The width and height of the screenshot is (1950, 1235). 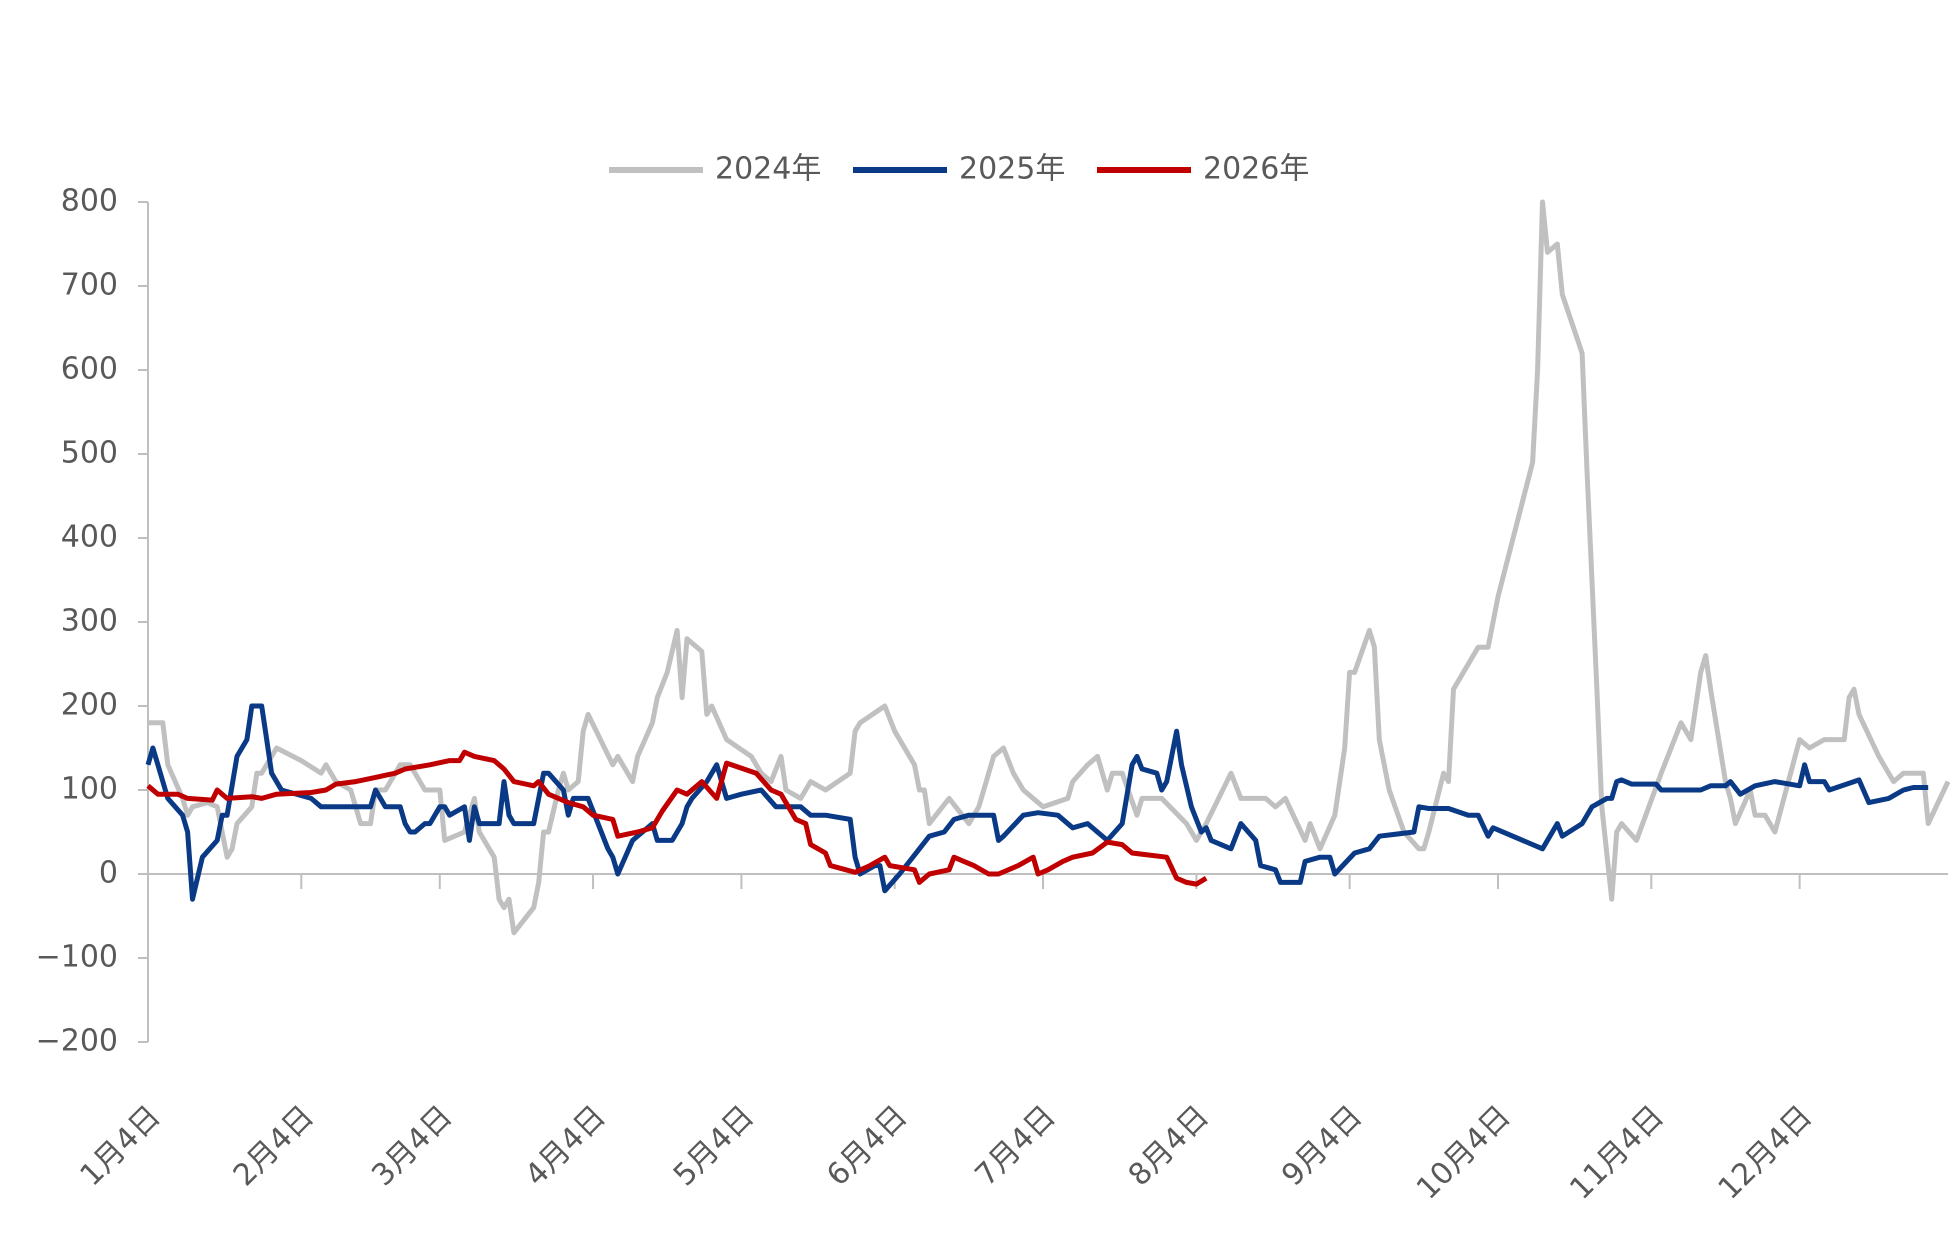 What do you see at coordinates (77, 957) in the screenshot?
I see `y-tick-label: −100` at bounding box center [77, 957].